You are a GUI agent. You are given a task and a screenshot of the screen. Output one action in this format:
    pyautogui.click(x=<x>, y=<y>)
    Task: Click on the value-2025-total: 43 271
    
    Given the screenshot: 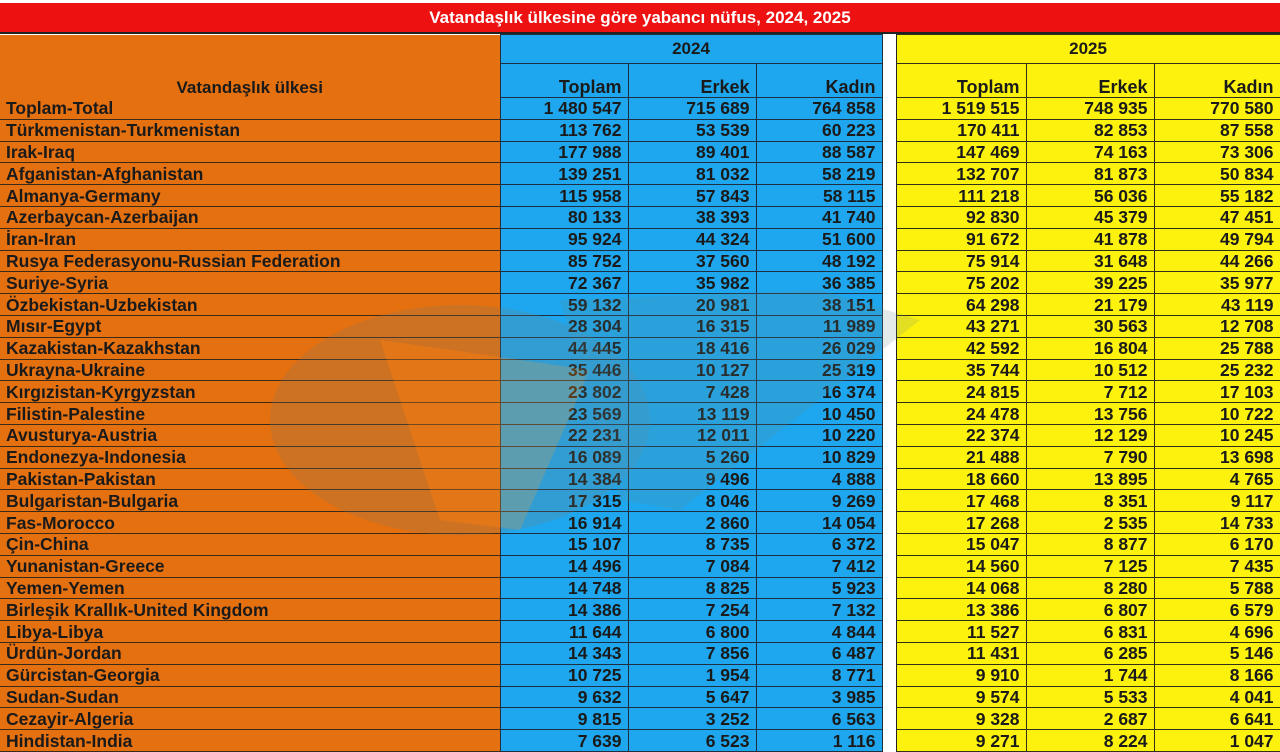 What is the action you would take?
    pyautogui.click(x=961, y=326)
    